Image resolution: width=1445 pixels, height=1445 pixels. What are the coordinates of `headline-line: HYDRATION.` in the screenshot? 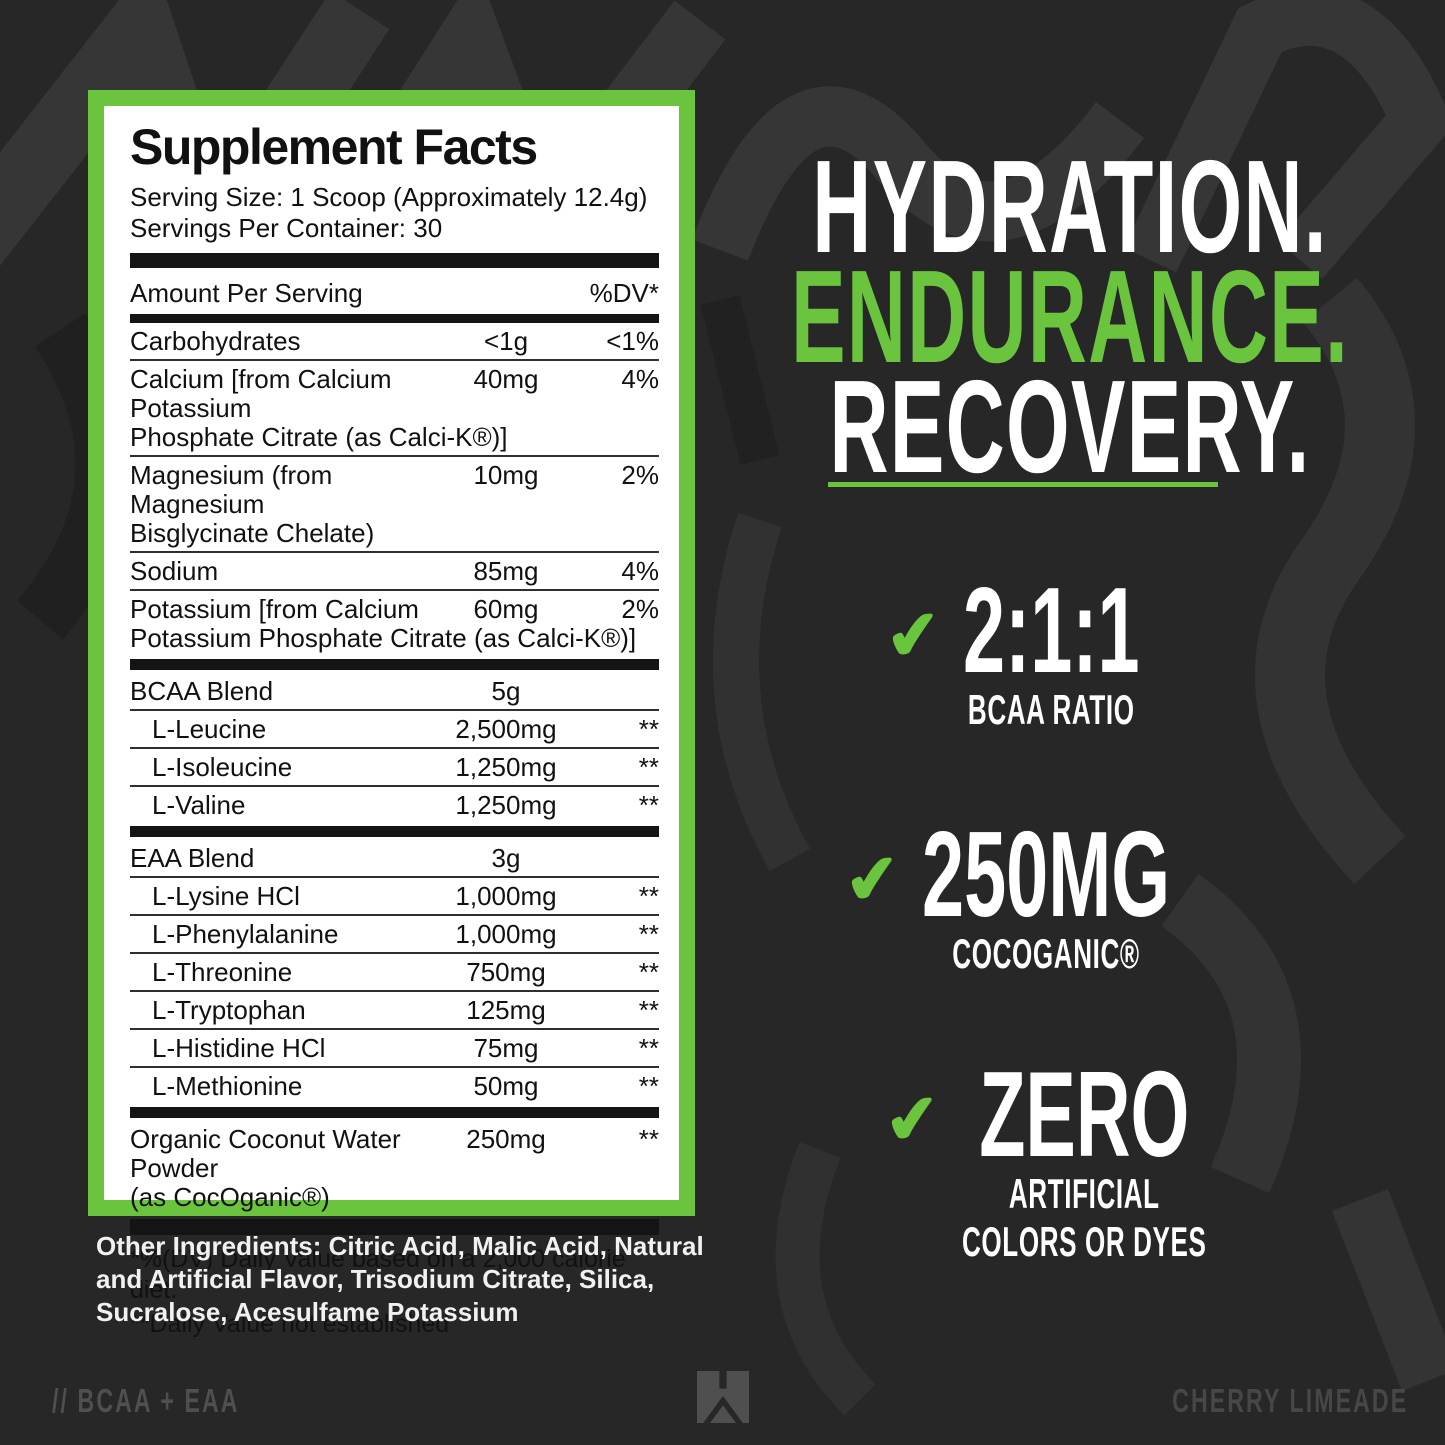 It's located at (1070, 206).